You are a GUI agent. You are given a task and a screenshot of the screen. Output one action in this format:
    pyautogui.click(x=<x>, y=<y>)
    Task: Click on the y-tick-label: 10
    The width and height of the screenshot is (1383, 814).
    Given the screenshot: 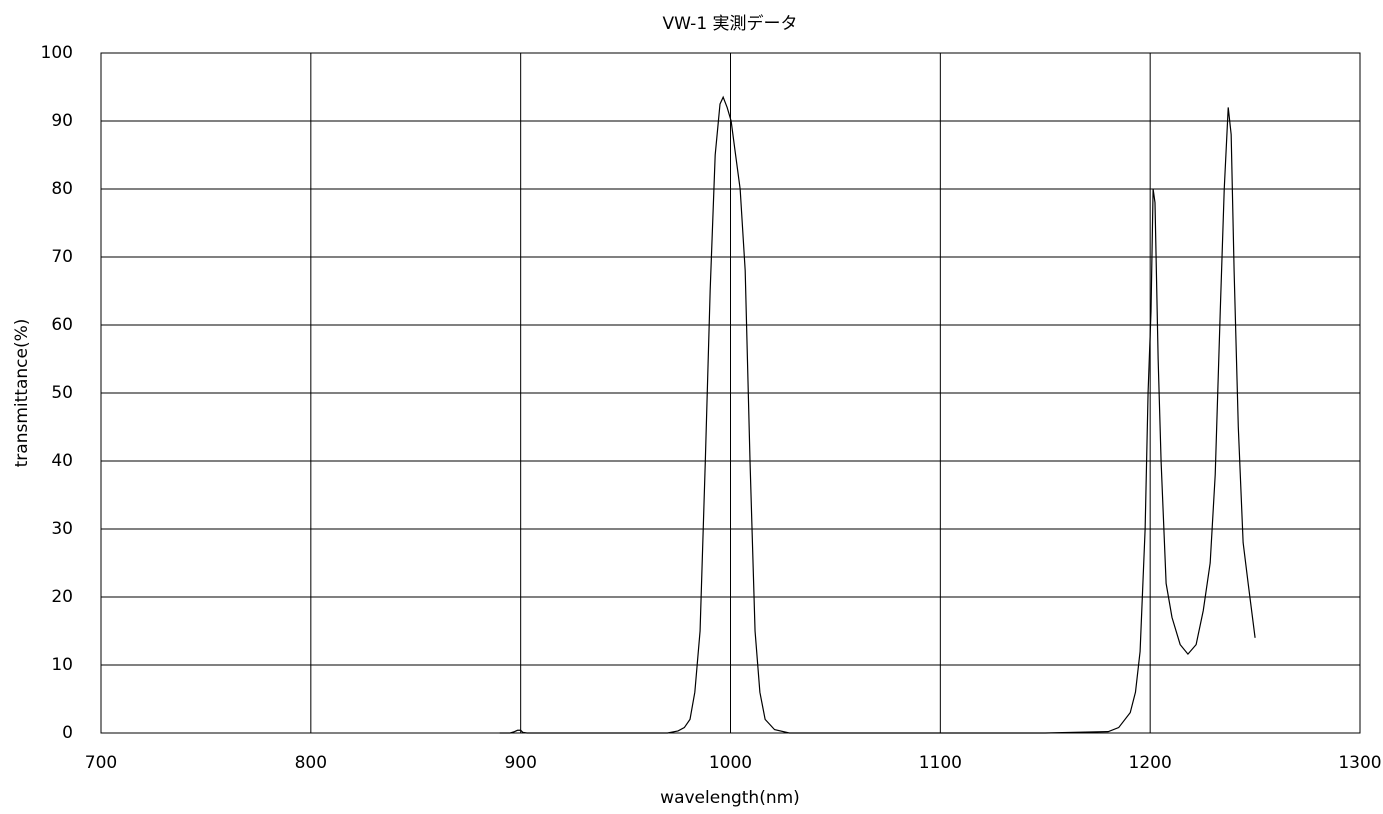 What is the action you would take?
    pyautogui.click(x=62, y=665)
    